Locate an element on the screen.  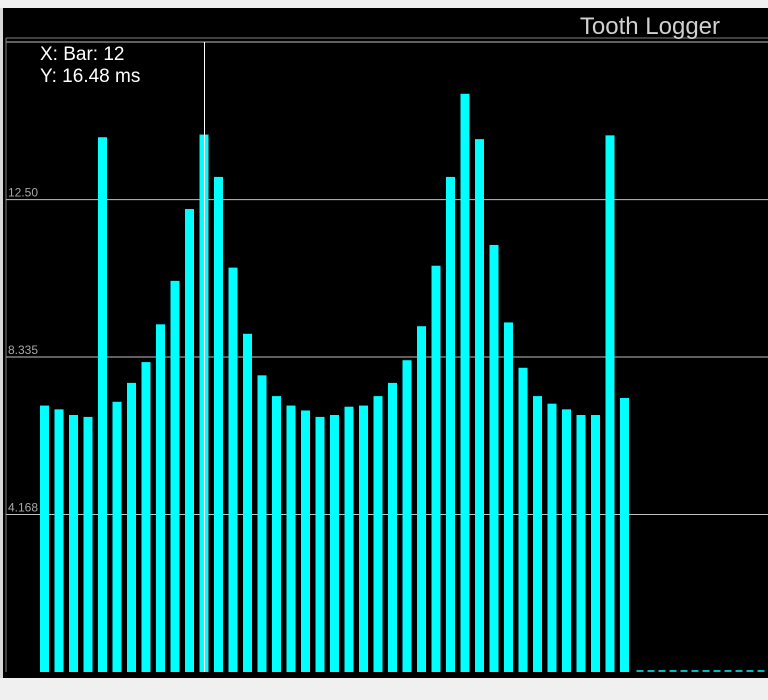
y-tick-label: 8.335 is located at coordinates (23, 350).